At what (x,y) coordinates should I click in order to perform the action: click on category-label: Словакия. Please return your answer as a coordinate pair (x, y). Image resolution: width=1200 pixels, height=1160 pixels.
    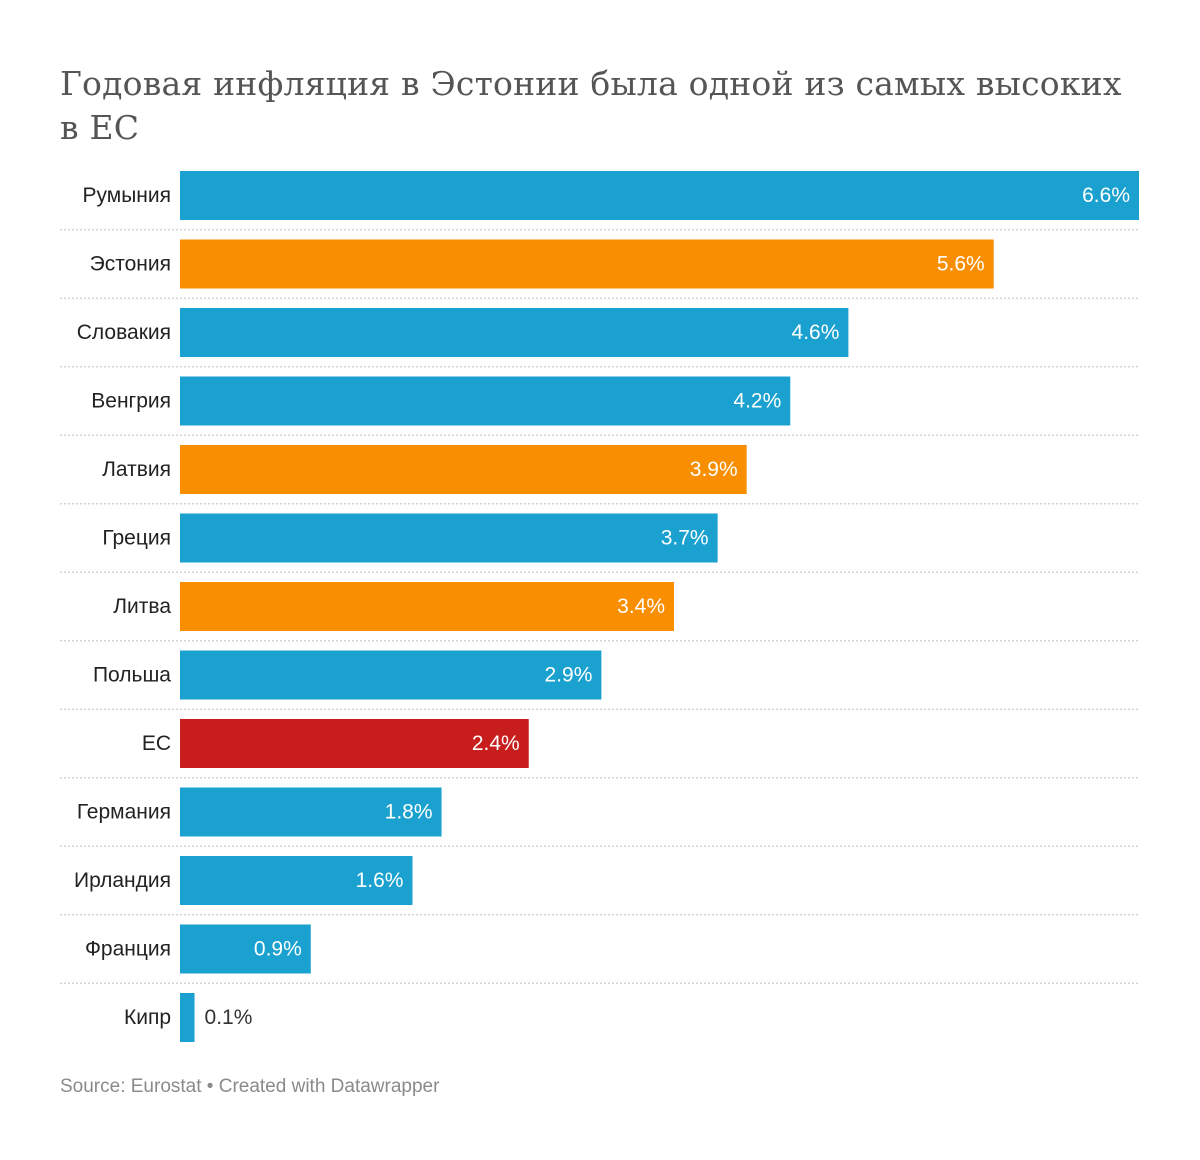
    Looking at the image, I should click on (124, 332).